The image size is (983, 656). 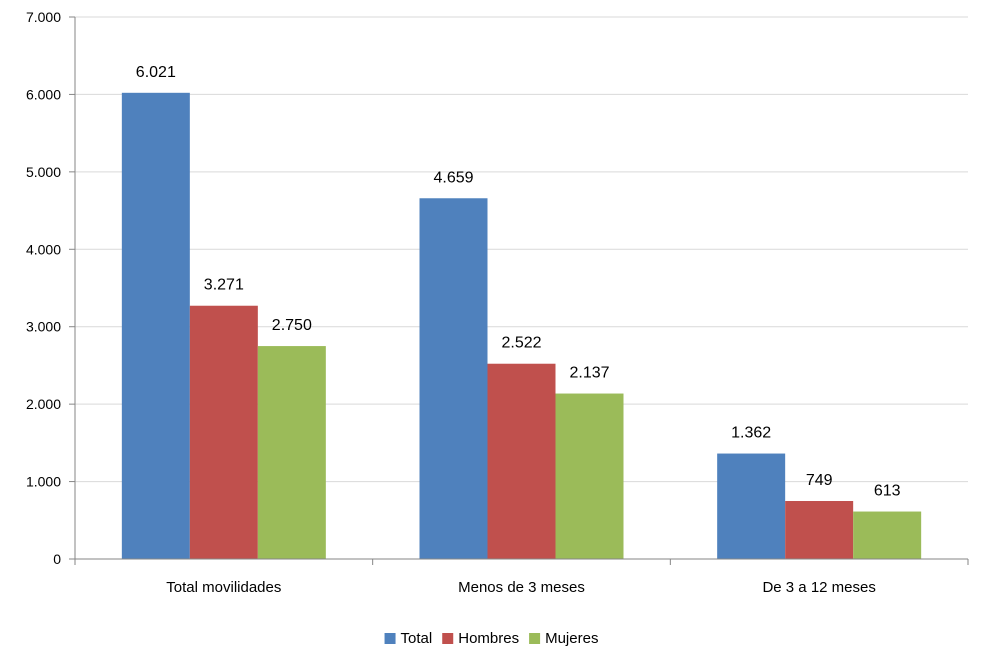 What do you see at coordinates (818, 587) in the screenshot?
I see `x-category-label: De 3 a 12 meses` at bounding box center [818, 587].